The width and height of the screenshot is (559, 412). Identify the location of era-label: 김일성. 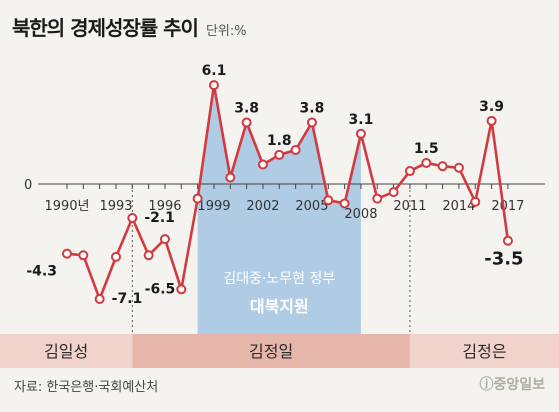
(66, 351).